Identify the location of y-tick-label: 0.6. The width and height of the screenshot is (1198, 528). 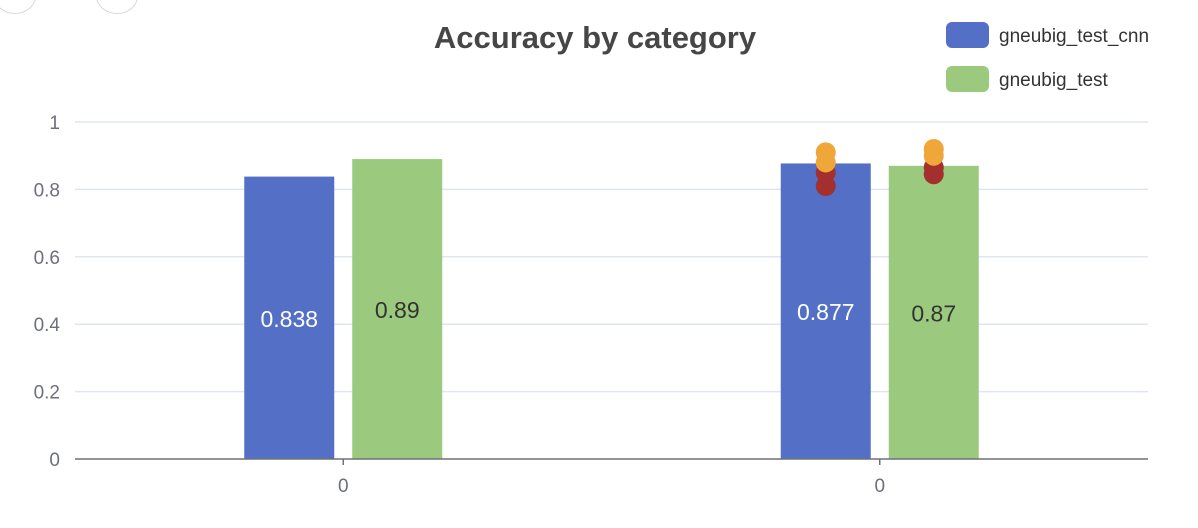
(47, 258).